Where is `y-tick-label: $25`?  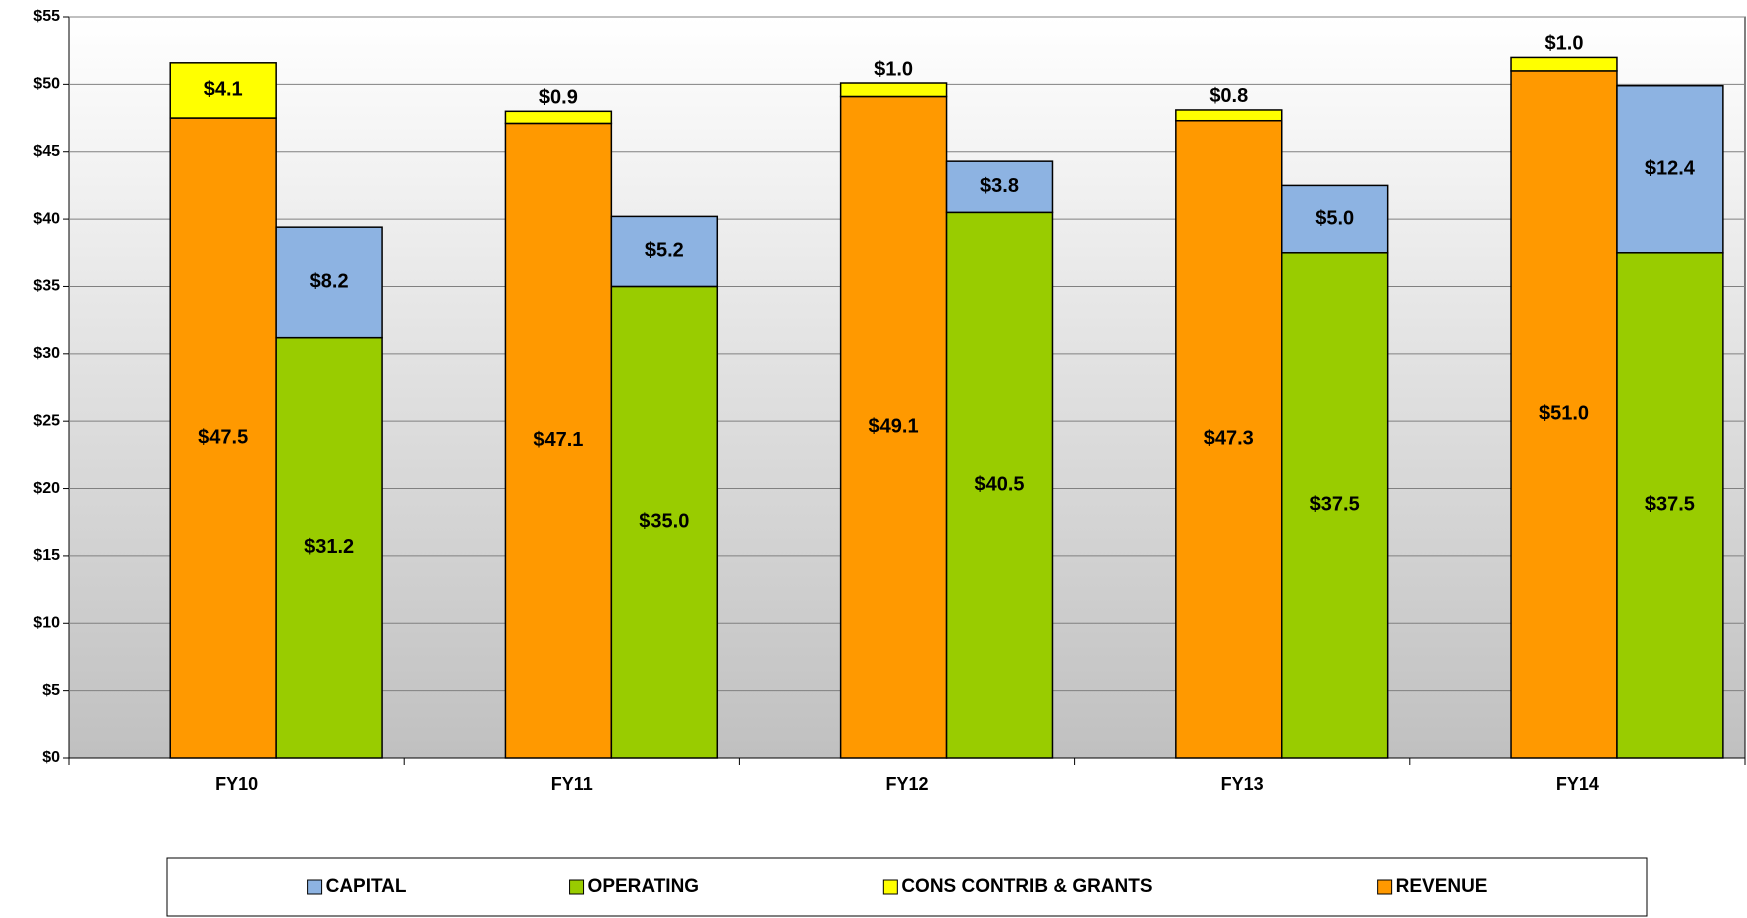 y-tick-label: $25 is located at coordinates (46, 420).